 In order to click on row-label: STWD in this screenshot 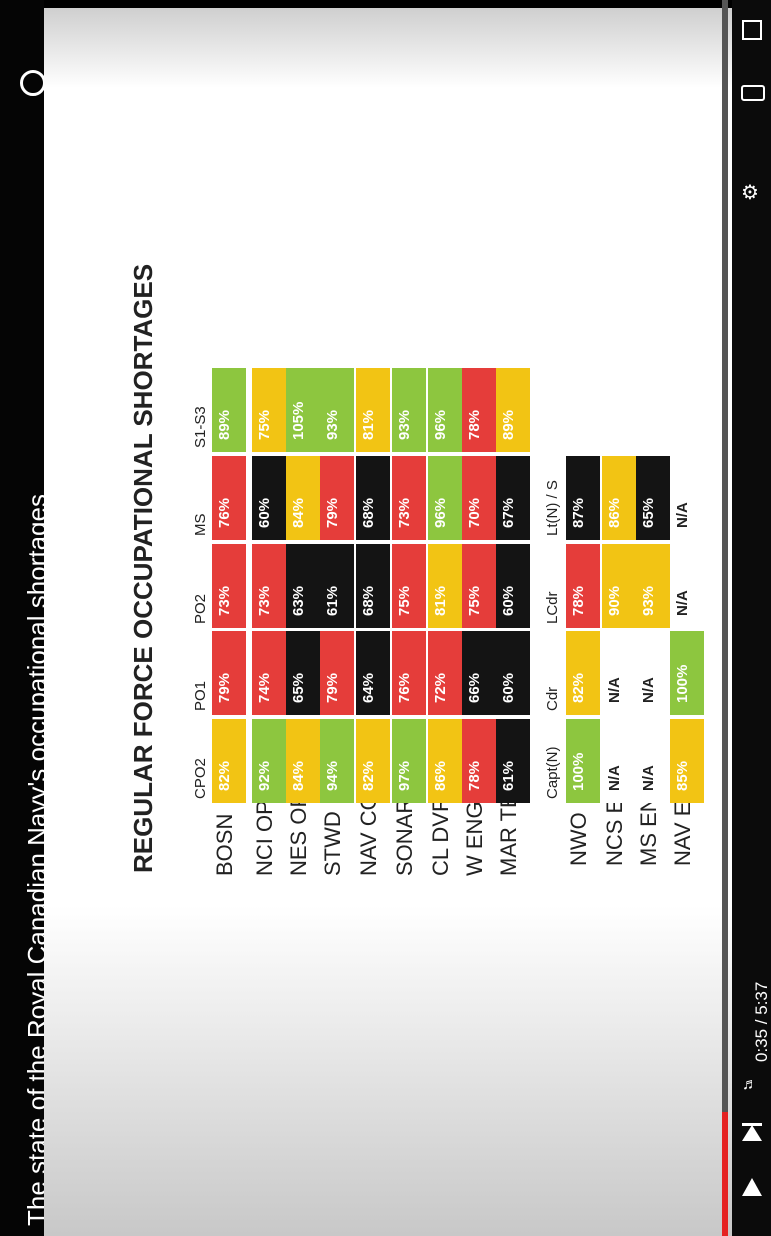, I will do `click(332, 843)`.